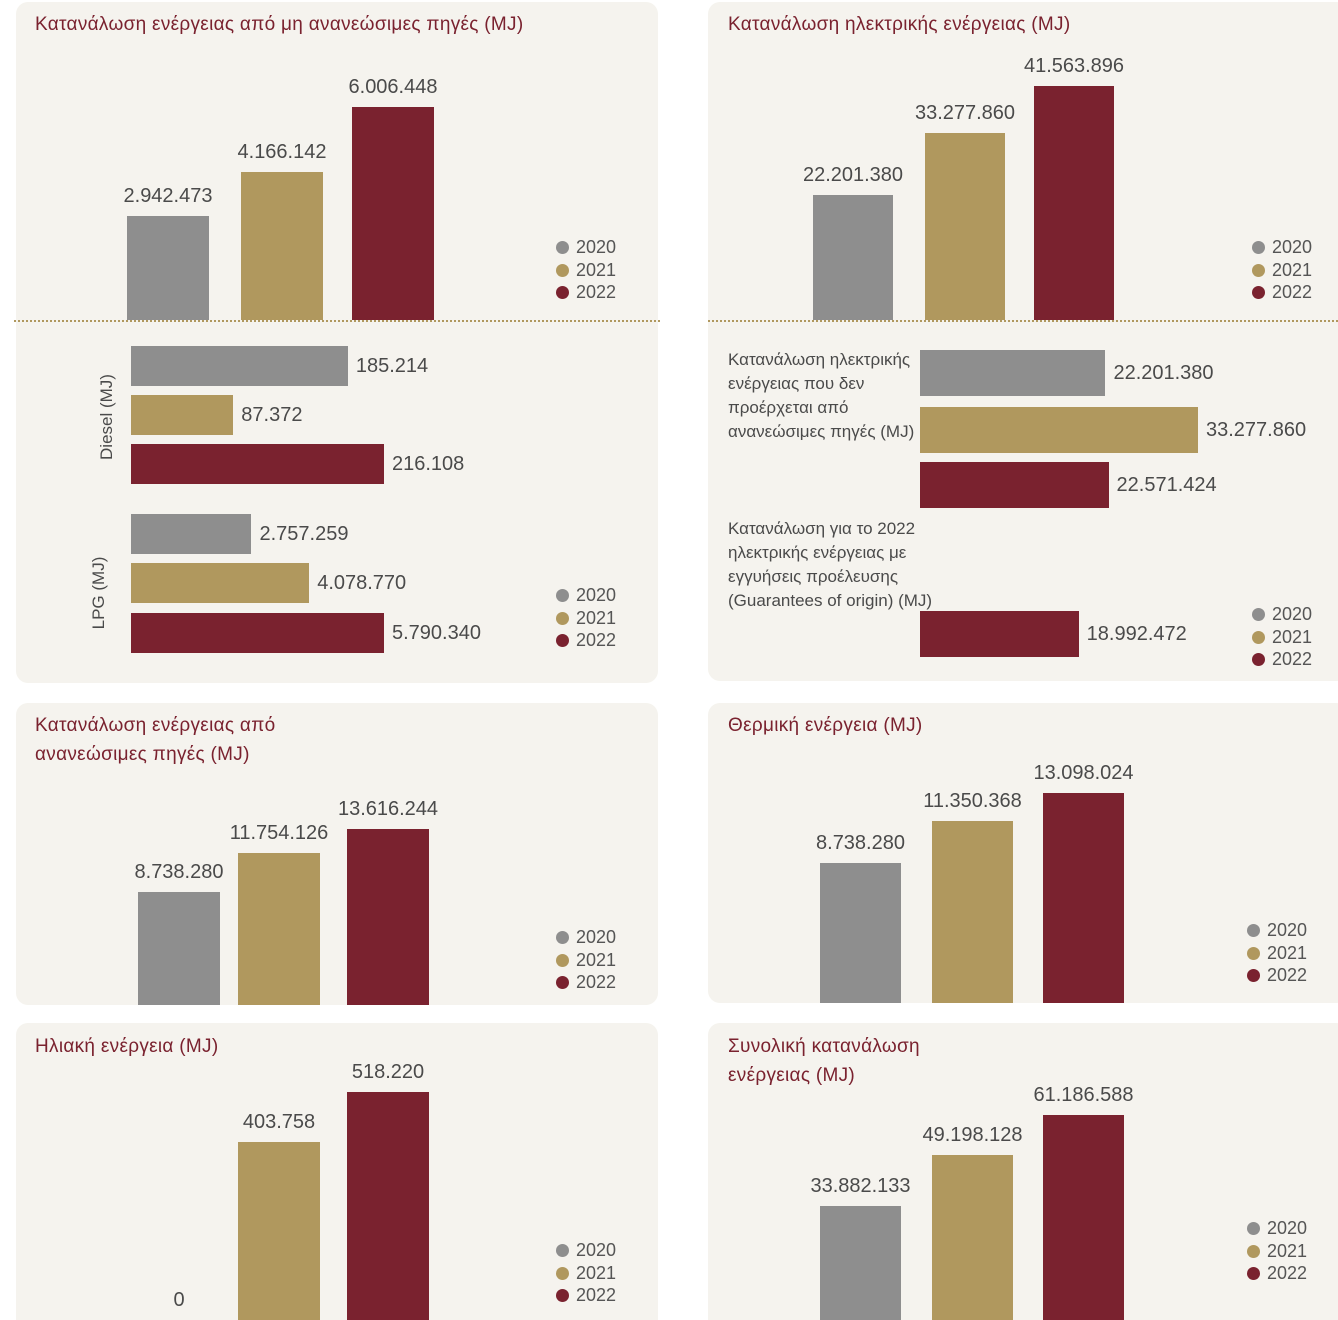  What do you see at coordinates (279, 1122) in the screenshot?
I see `value-label: 403.758` at bounding box center [279, 1122].